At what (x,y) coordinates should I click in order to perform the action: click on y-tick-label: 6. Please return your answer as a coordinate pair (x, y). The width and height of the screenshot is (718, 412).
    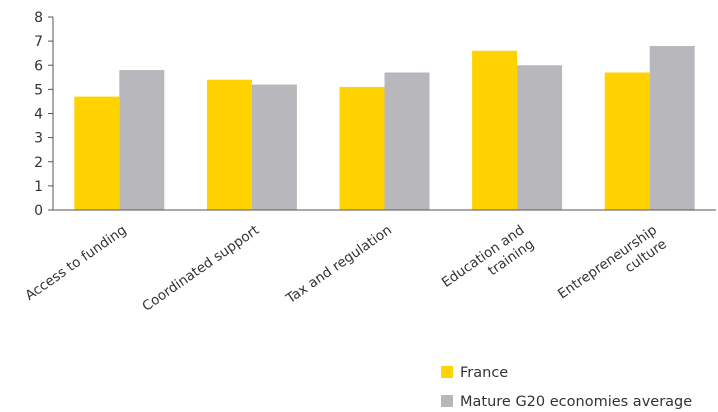
    Looking at the image, I should click on (38, 66).